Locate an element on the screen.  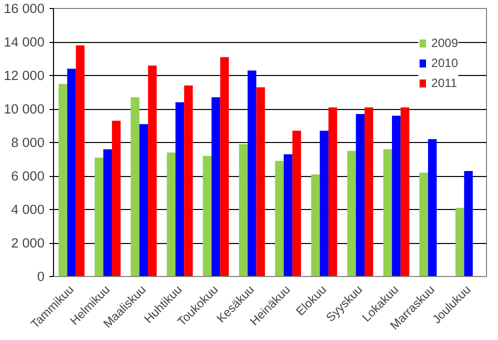
y-tick-label: 4 000 is located at coordinates (28, 209).